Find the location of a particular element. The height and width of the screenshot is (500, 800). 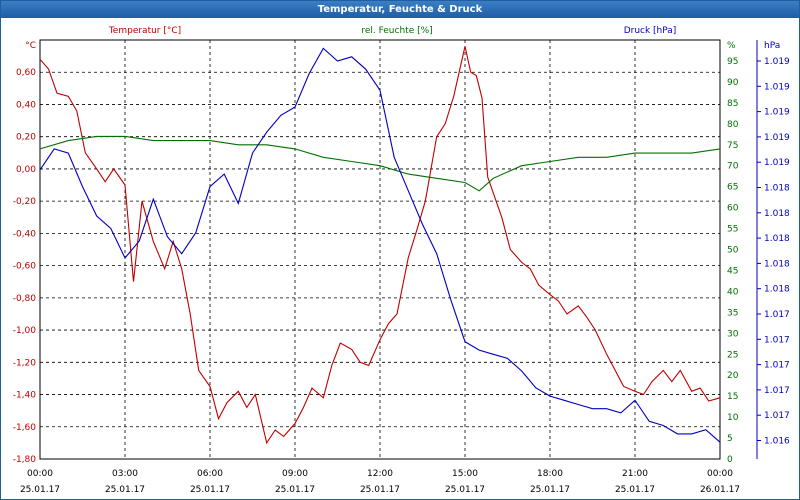

x-tick-time: 18:00 is located at coordinates (550, 474).